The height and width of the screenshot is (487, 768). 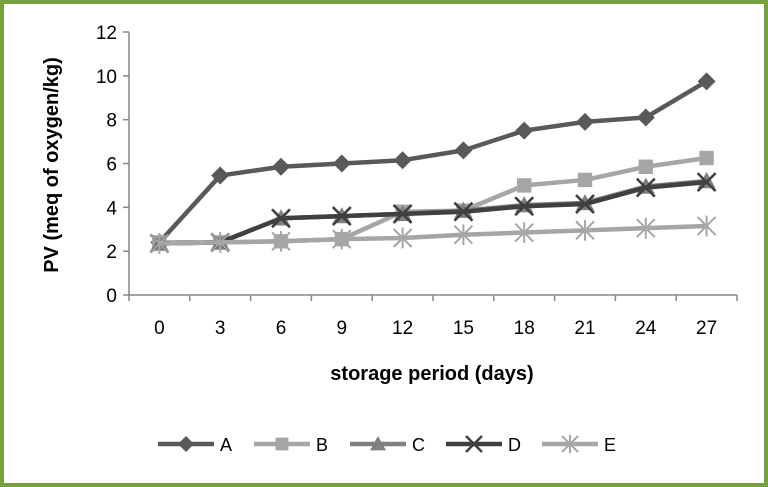 I want to click on y-tick-label: 0, so click(x=111, y=296).